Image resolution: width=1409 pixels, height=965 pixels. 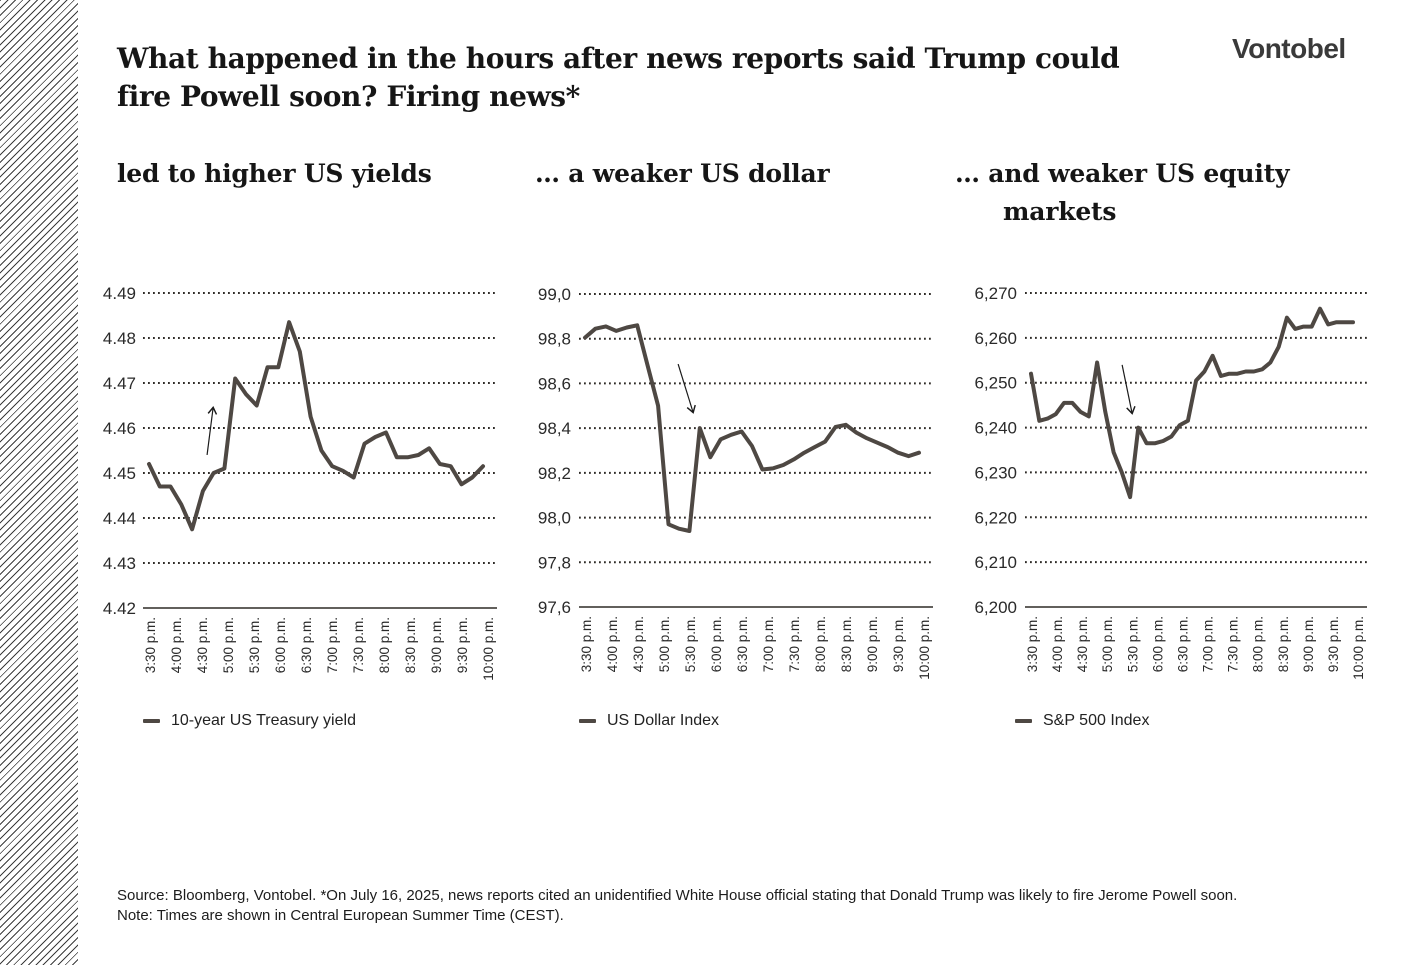 I want to click on legend-dollar-index: US Dollar Index, so click(x=649, y=721).